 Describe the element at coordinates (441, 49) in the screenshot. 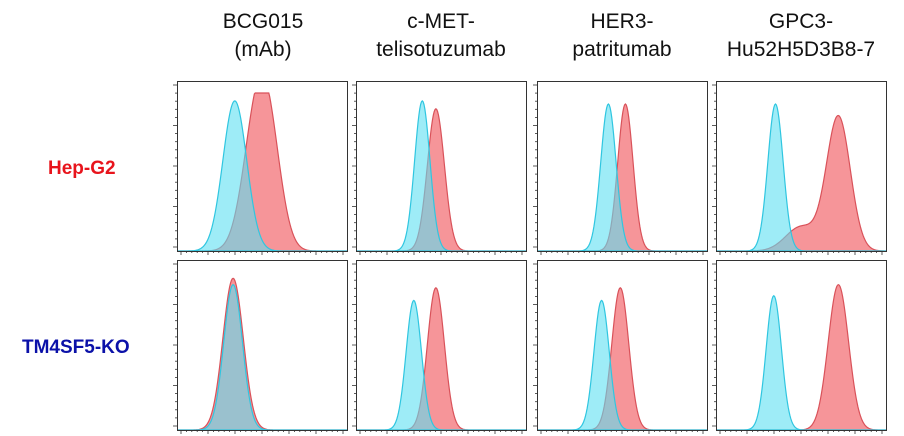

I see `column-header-line2: telisotuzumab` at that location.